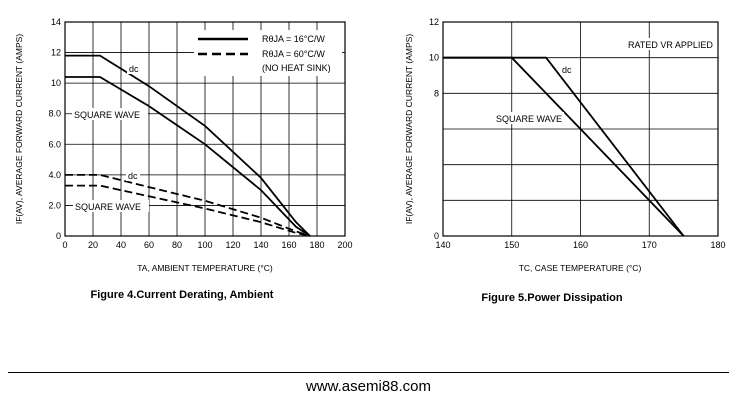  I want to click on chart-2-annotation-rated: RATED VR APPLIED, so click(670, 45).